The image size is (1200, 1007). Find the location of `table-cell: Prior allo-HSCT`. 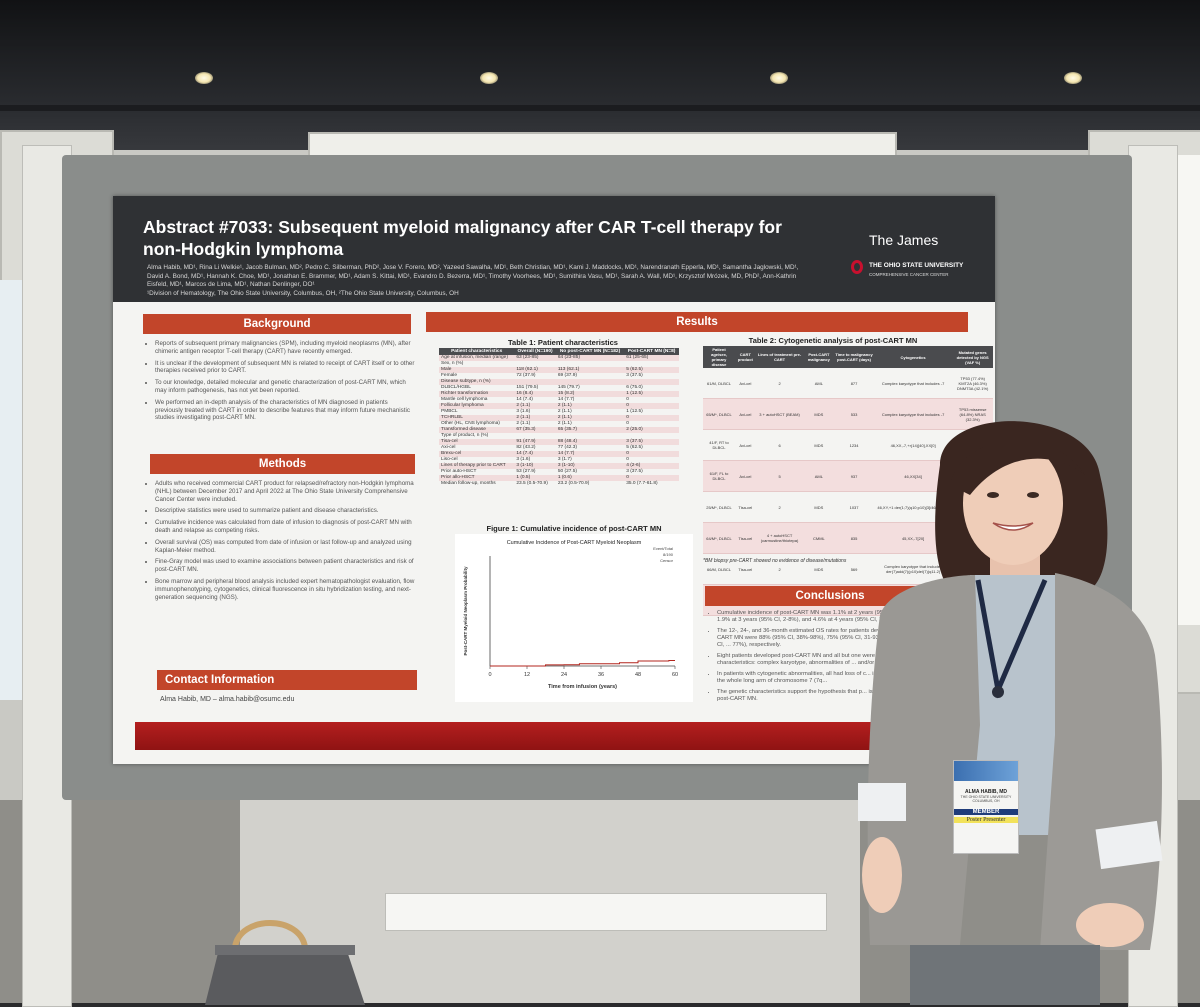

table-cell: Prior allo-HSCT is located at coordinates (477, 478).